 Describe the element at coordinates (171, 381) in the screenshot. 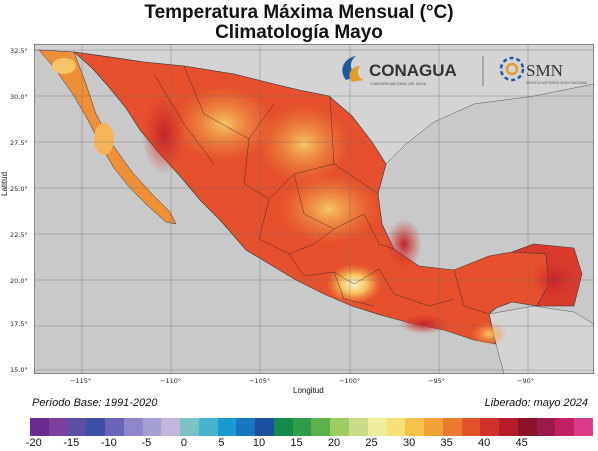

I see `lon-tick-110: −110°` at that location.